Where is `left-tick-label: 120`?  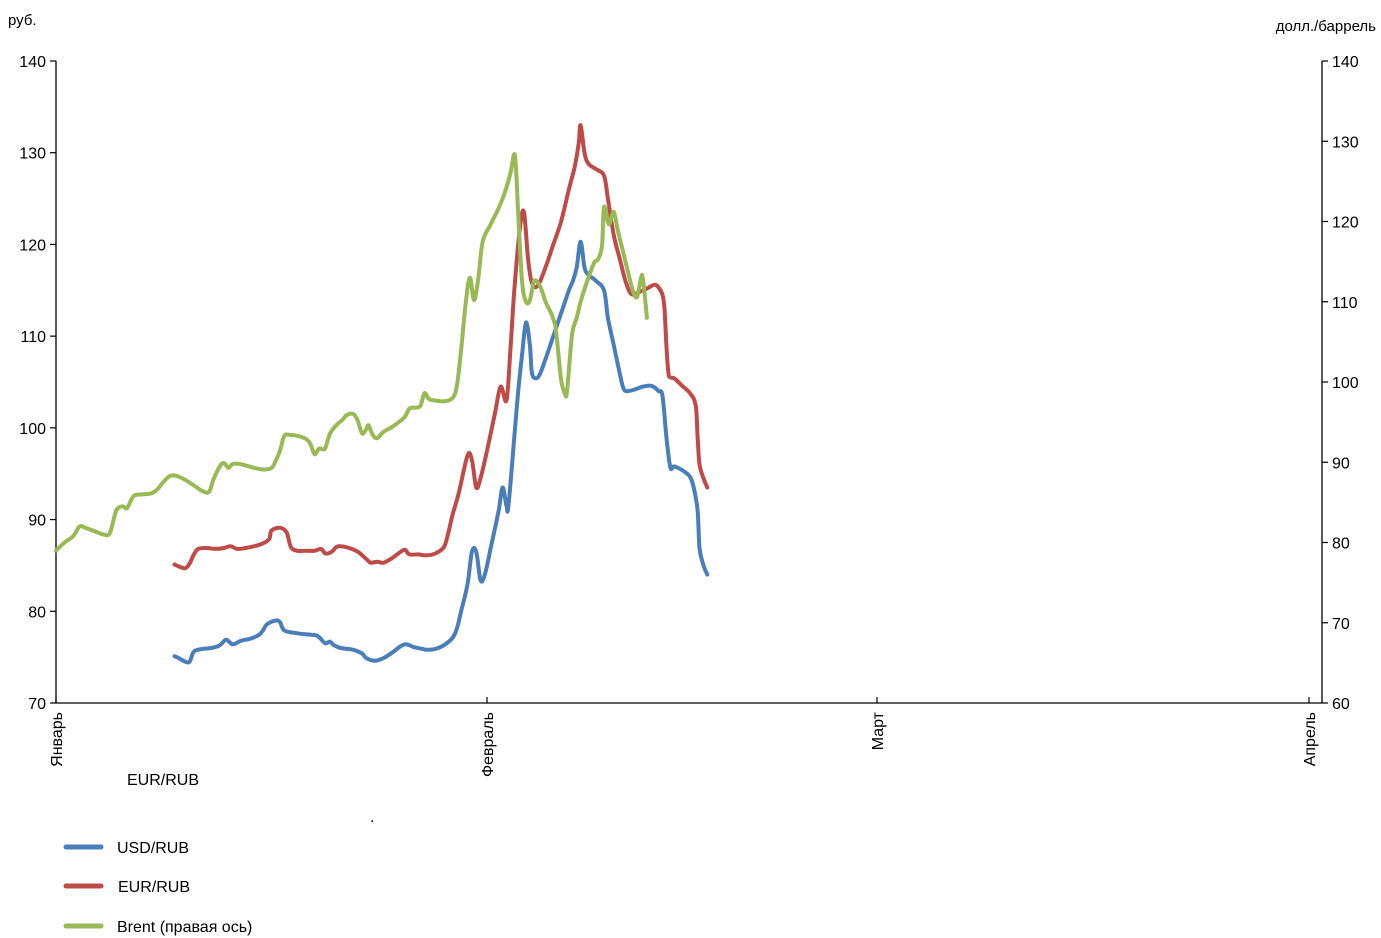 left-tick-label: 120 is located at coordinates (32, 245).